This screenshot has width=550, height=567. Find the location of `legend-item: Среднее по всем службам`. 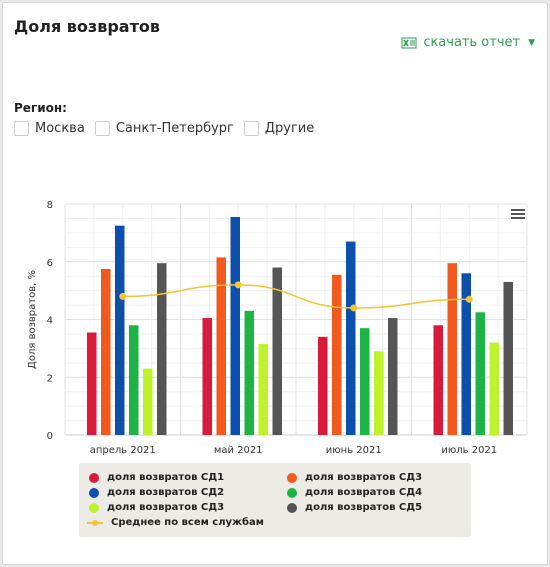

legend-item: Среднее по всем службам is located at coordinates (175, 522).